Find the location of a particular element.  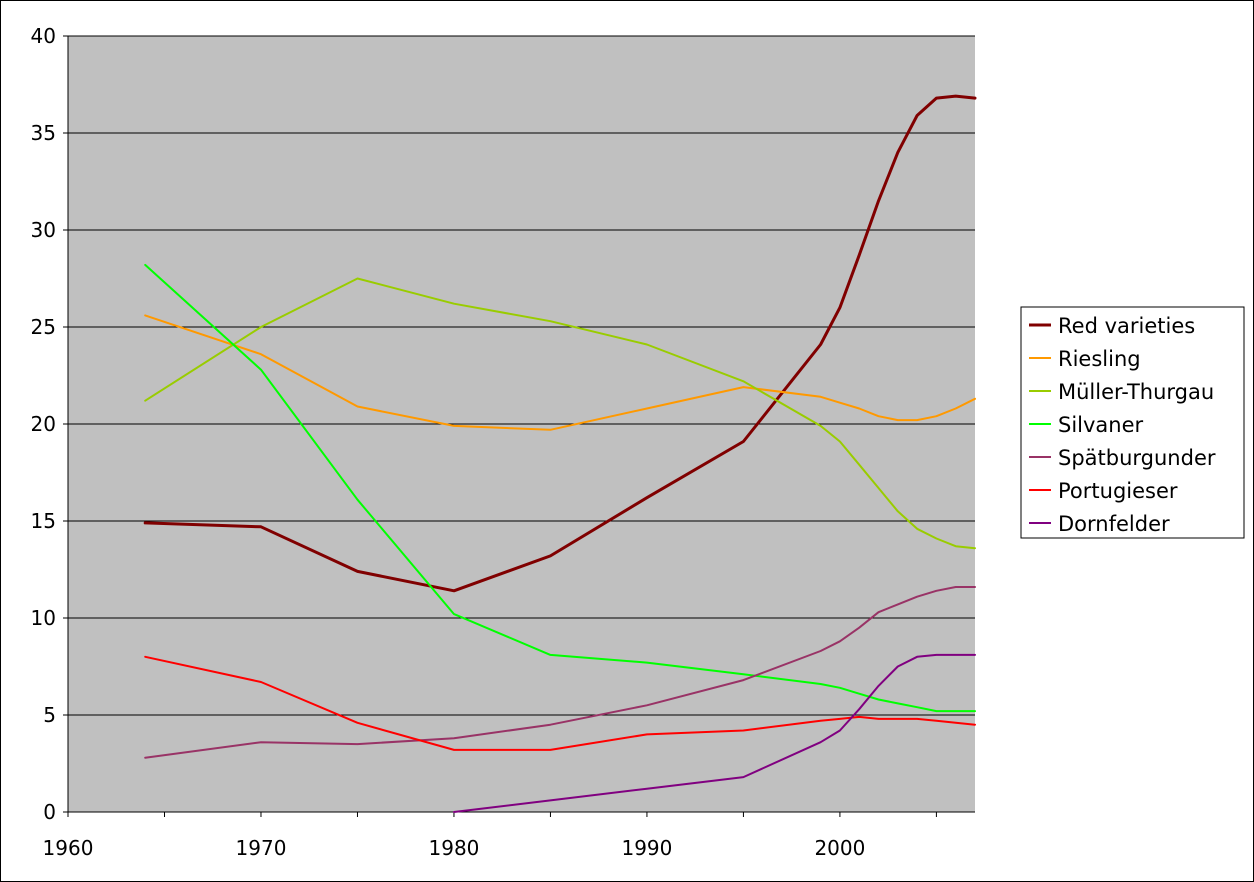

legend-label: Spätburgunder is located at coordinates (1137, 458).